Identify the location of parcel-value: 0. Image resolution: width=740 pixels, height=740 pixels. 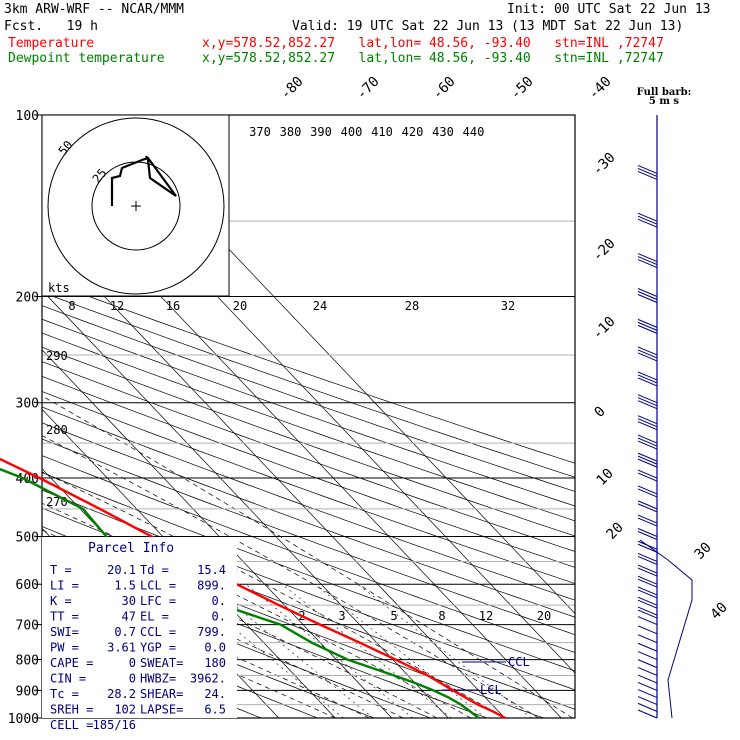
(132, 679).